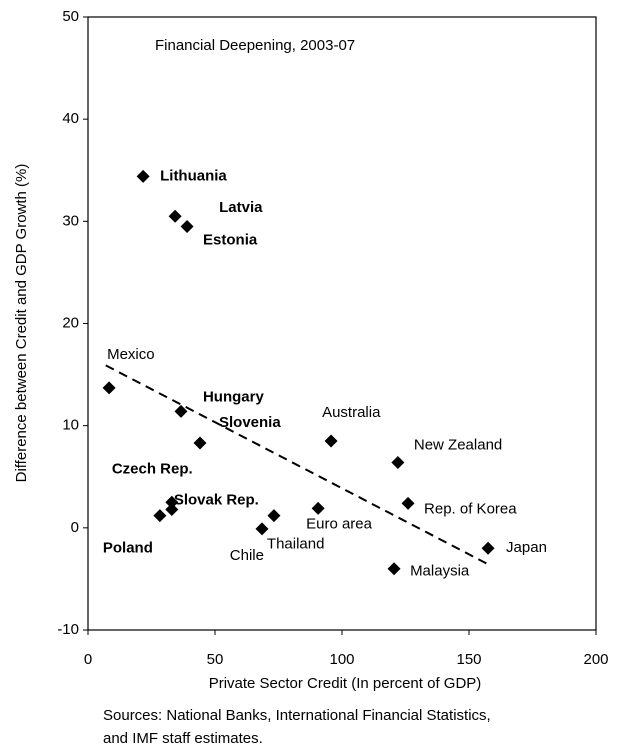 Image resolution: width=621 pixels, height=746 pixels. I want to click on x-tick-label: 0, so click(88, 659).